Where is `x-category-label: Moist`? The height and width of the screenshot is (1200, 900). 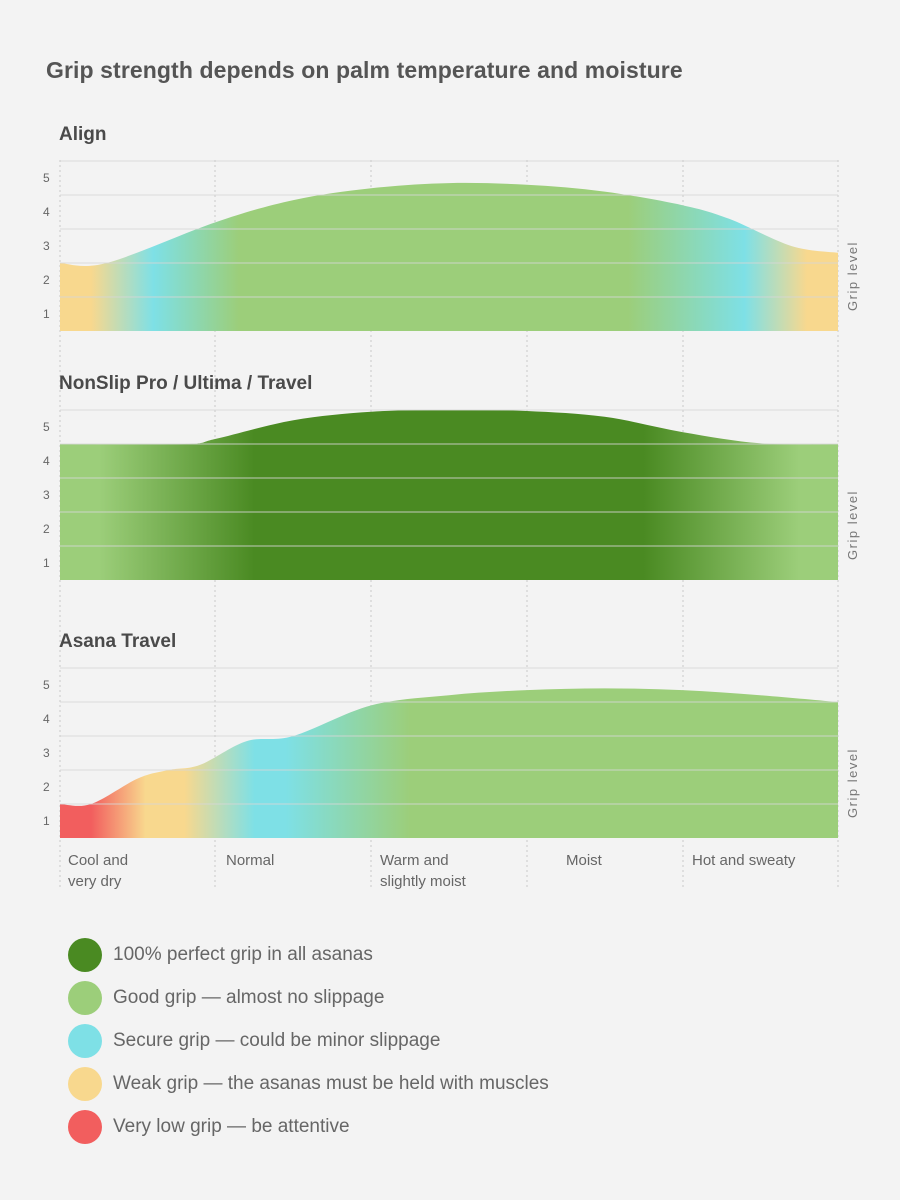
x-category-label: Moist is located at coordinates (584, 860).